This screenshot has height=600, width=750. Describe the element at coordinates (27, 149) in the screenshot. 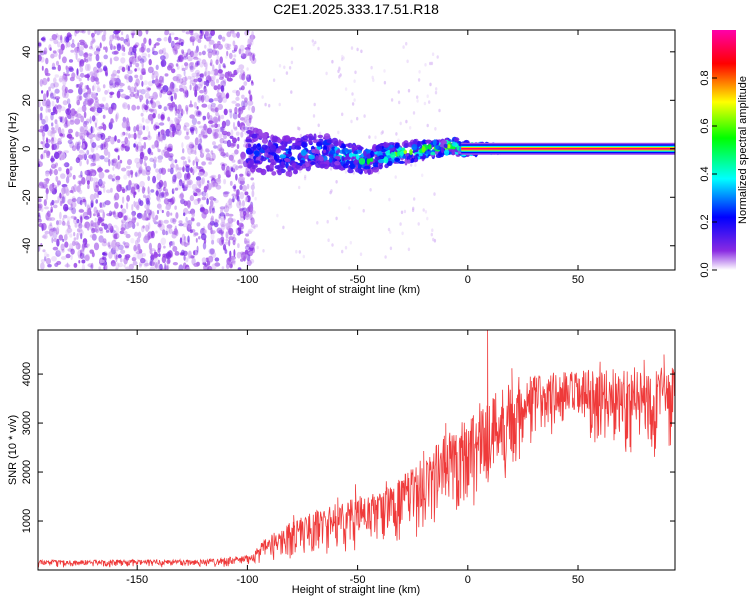

I see `y-tick-label: 0` at that location.